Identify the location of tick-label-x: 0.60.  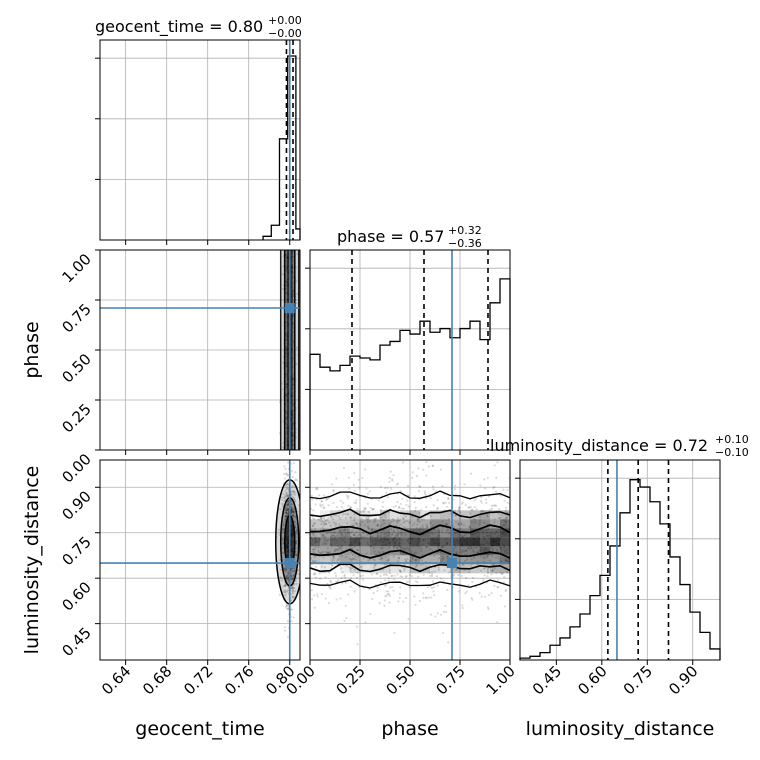
(592, 680).